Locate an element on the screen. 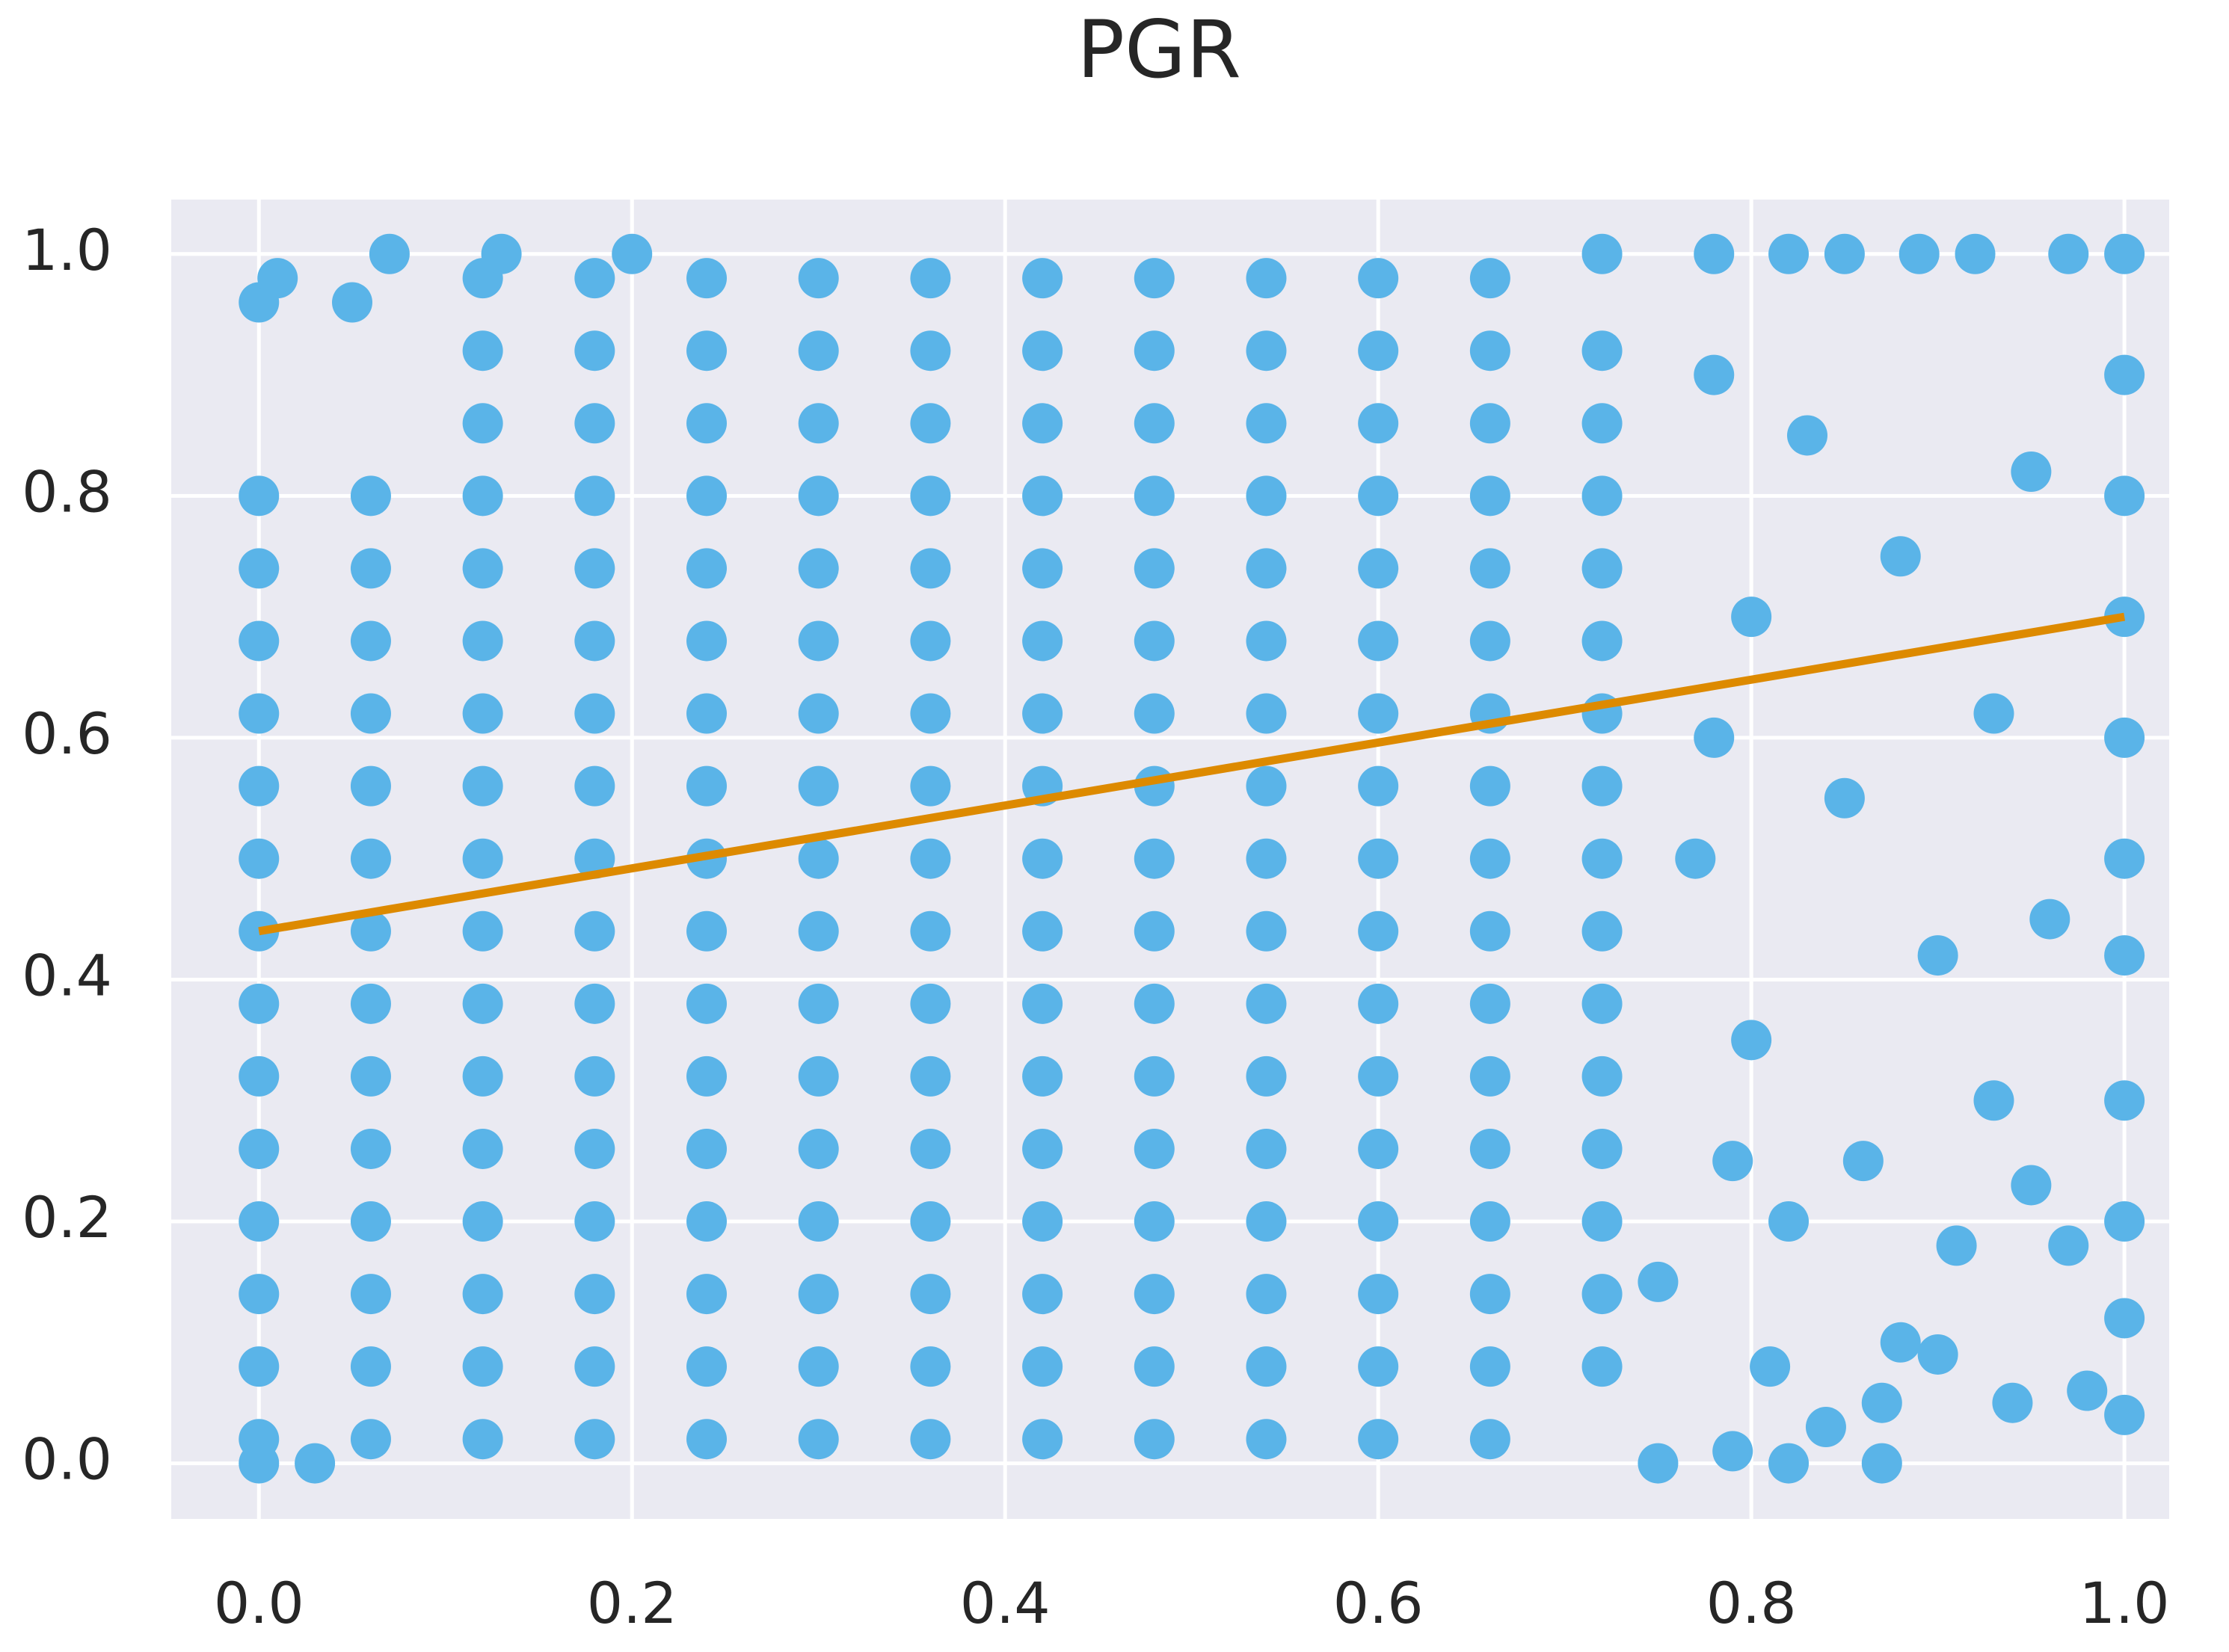  y-tick-label: 0.4 is located at coordinates (67, 975).